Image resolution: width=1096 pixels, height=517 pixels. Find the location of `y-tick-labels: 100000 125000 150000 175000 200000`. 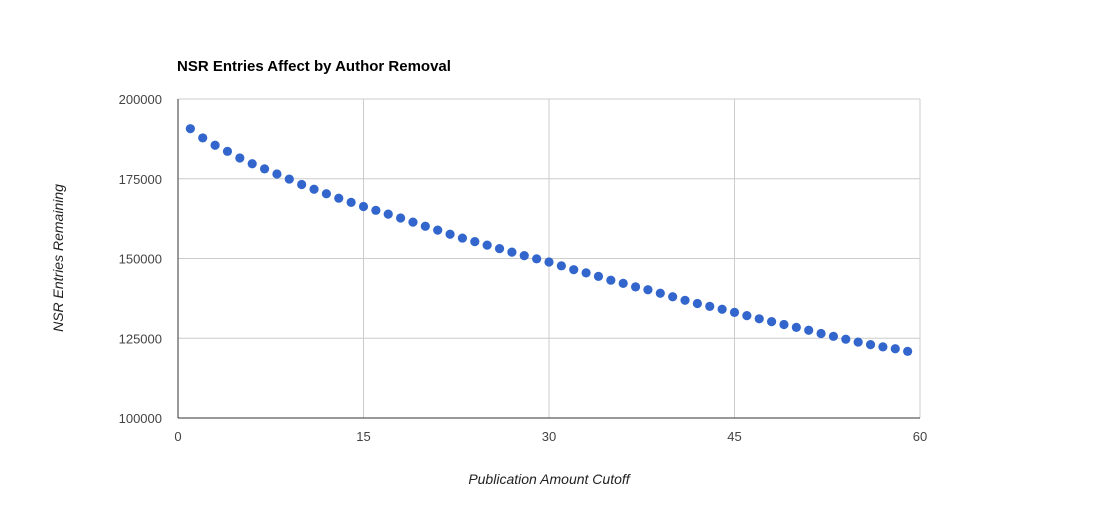

y-tick-labels: 100000 125000 150000 175000 200000 is located at coordinates (140, 259).